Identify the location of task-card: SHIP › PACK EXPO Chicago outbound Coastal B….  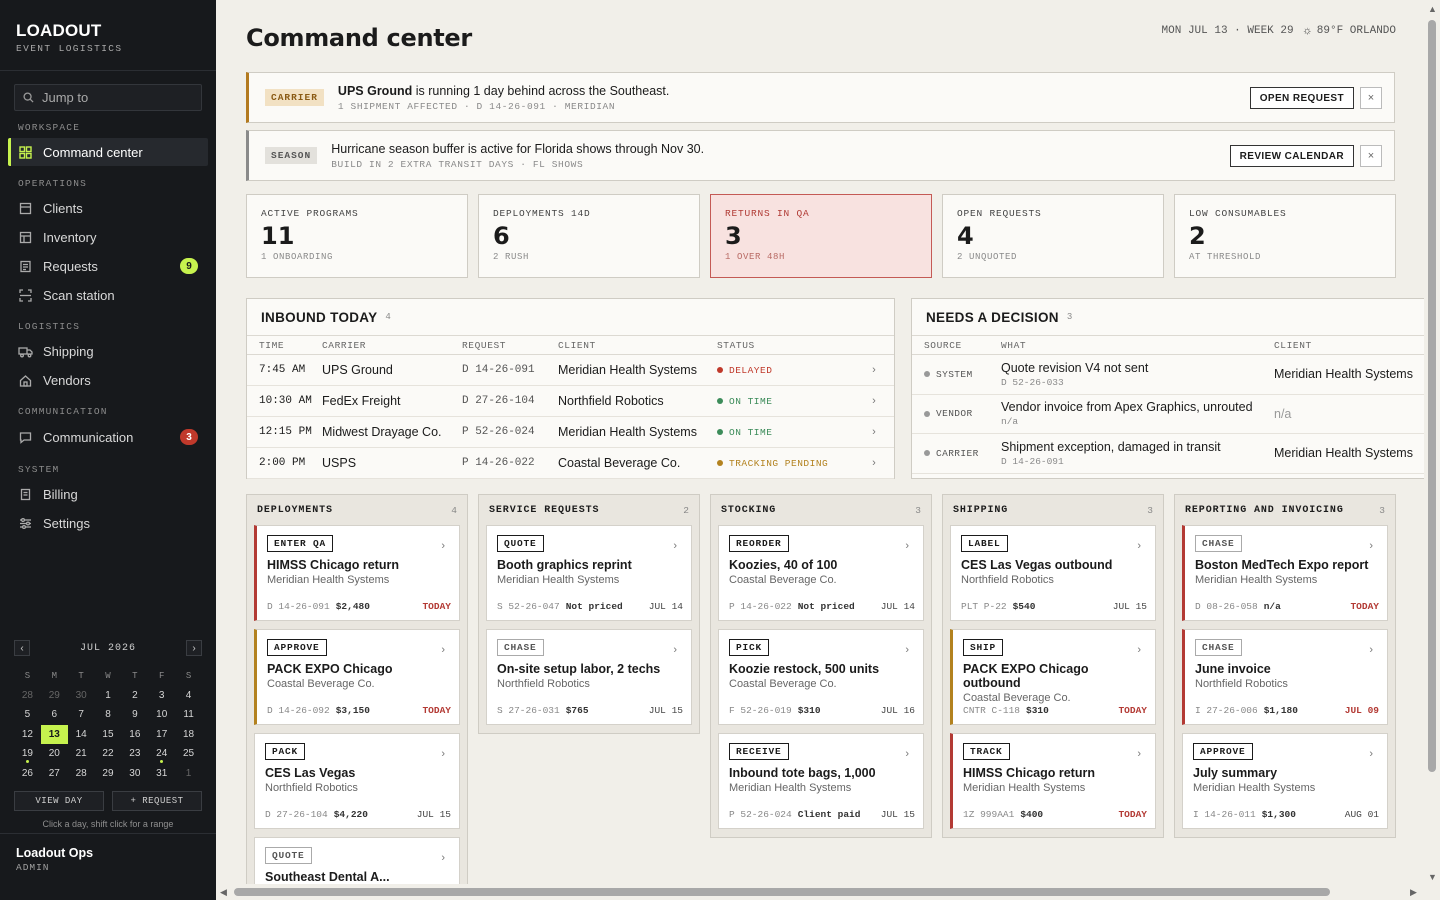
(1053, 677).